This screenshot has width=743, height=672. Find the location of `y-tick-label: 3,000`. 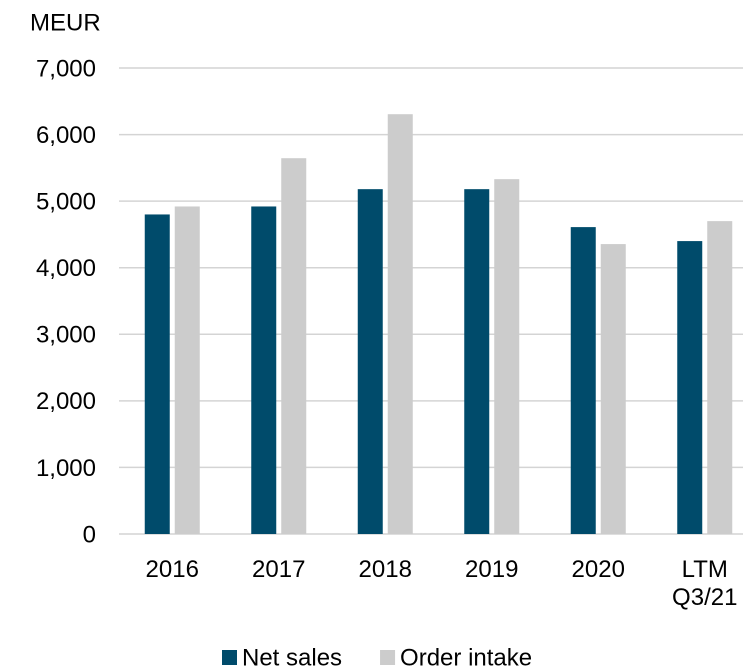

y-tick-label: 3,000 is located at coordinates (66, 335).